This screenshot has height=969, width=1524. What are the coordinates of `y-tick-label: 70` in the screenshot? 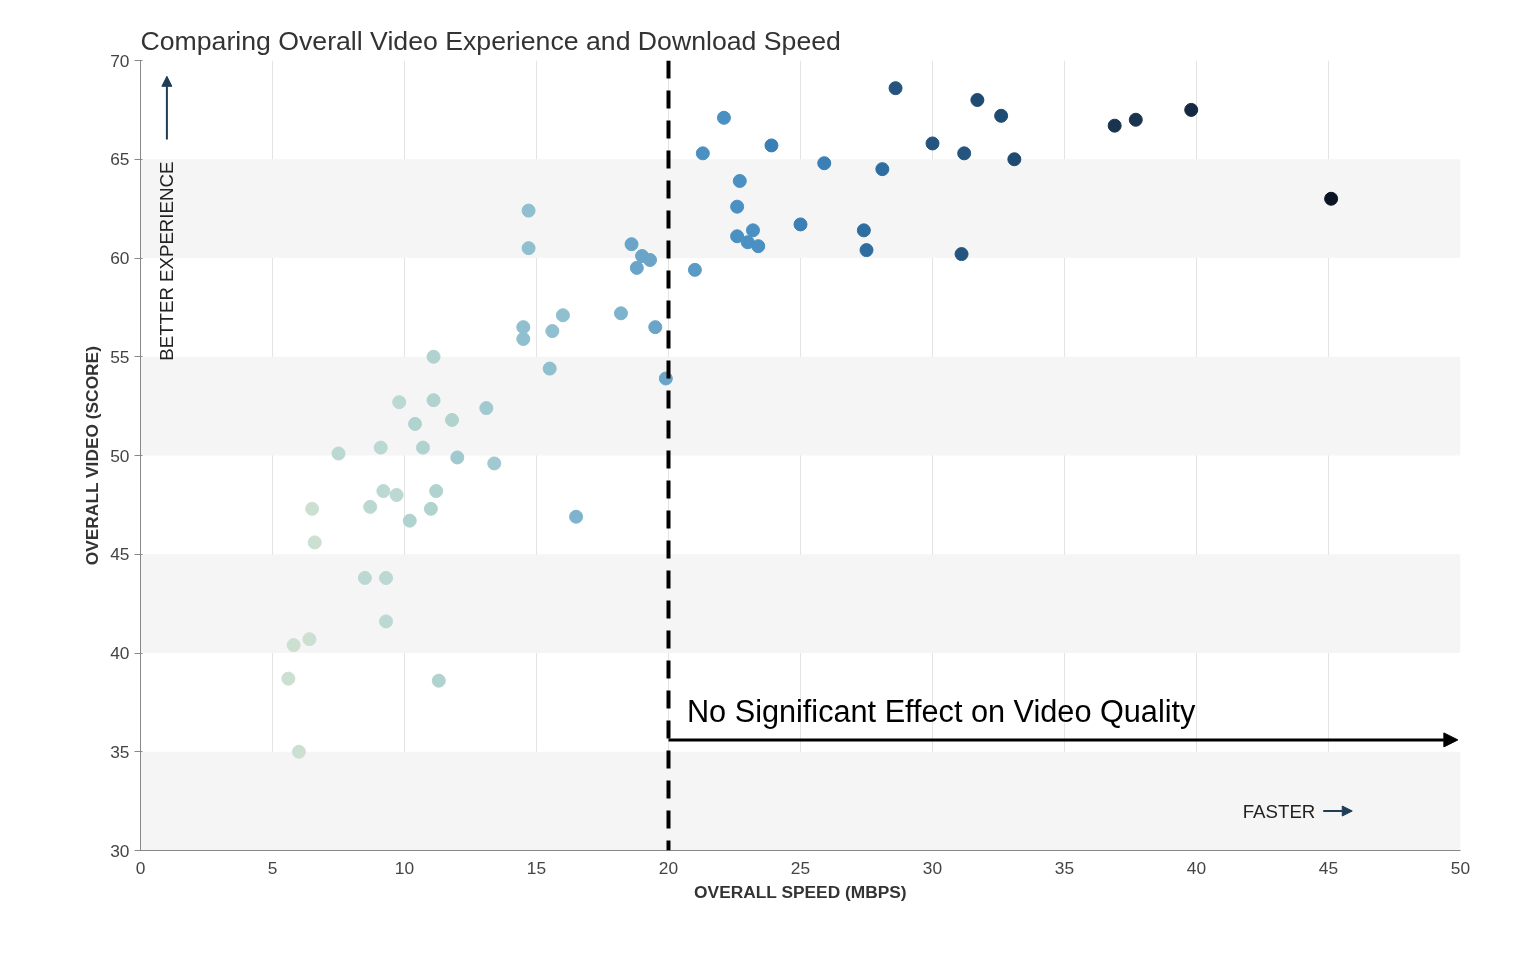 It's located at (120, 60).